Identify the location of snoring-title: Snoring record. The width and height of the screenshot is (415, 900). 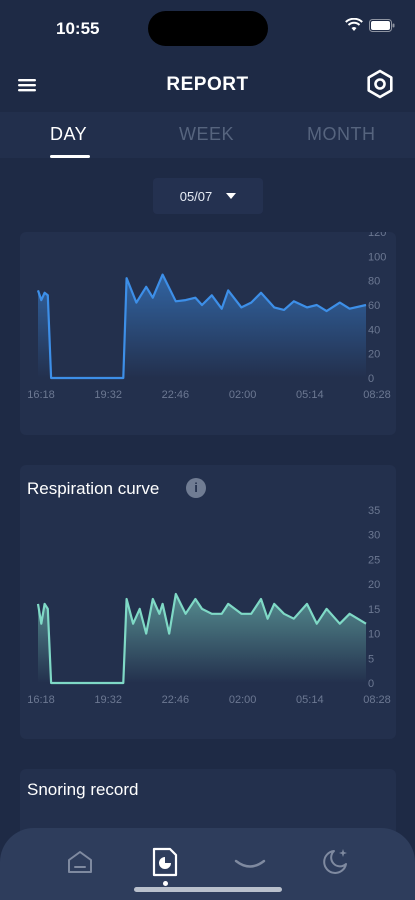
(83, 789).